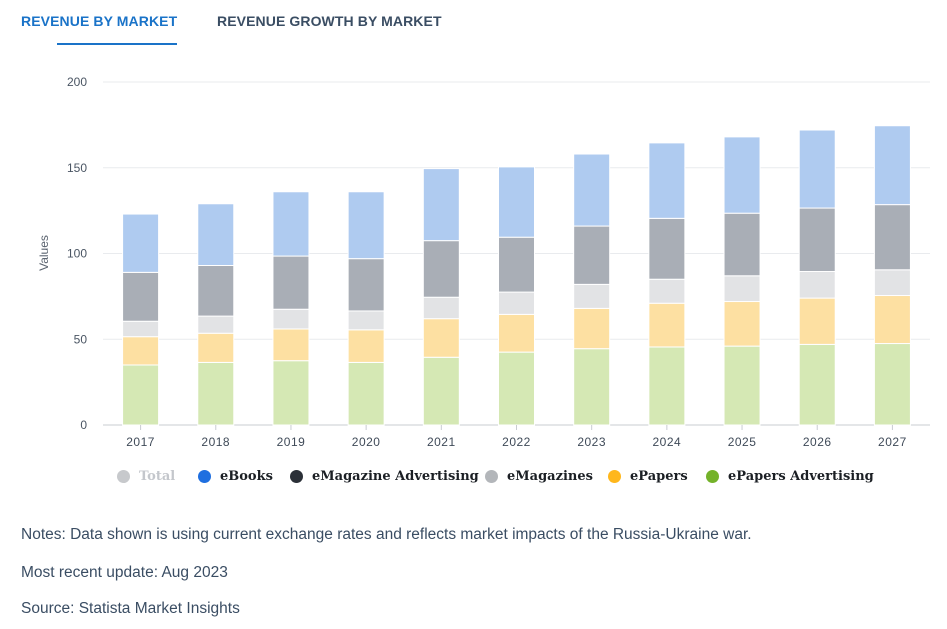  What do you see at coordinates (592, 296) in the screenshot?
I see `bar-segment-emagazines-2023` at bounding box center [592, 296].